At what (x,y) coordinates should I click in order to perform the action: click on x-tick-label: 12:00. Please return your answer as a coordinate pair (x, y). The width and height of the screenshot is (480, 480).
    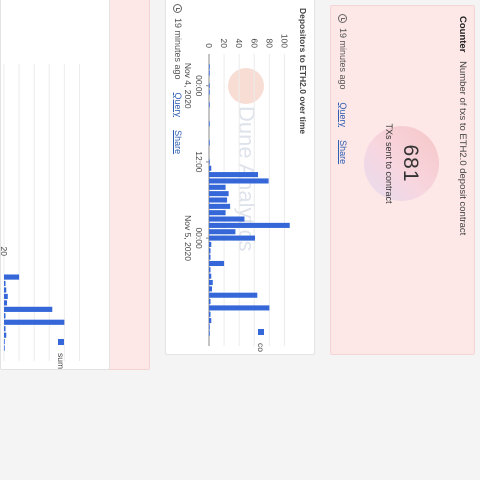
    Looking at the image, I should click on (199, 162).